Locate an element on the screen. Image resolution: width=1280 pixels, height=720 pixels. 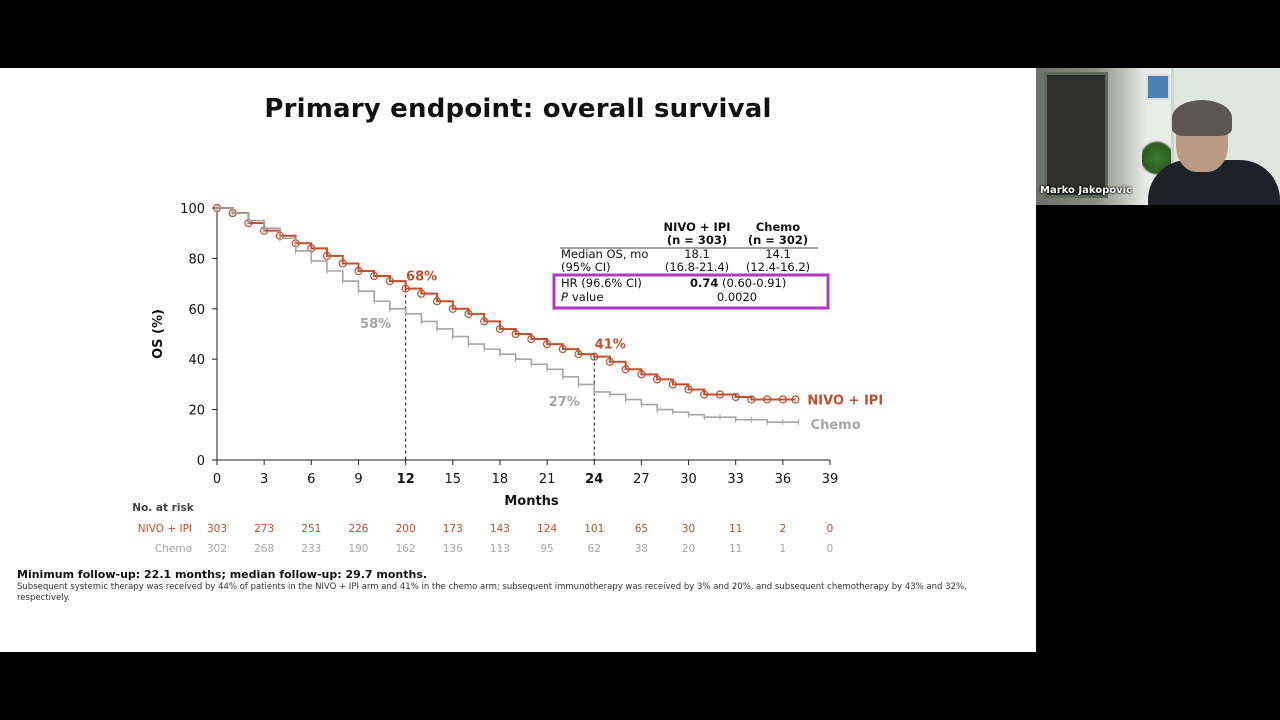
risk-value-nivo: 124 is located at coordinates (547, 529).